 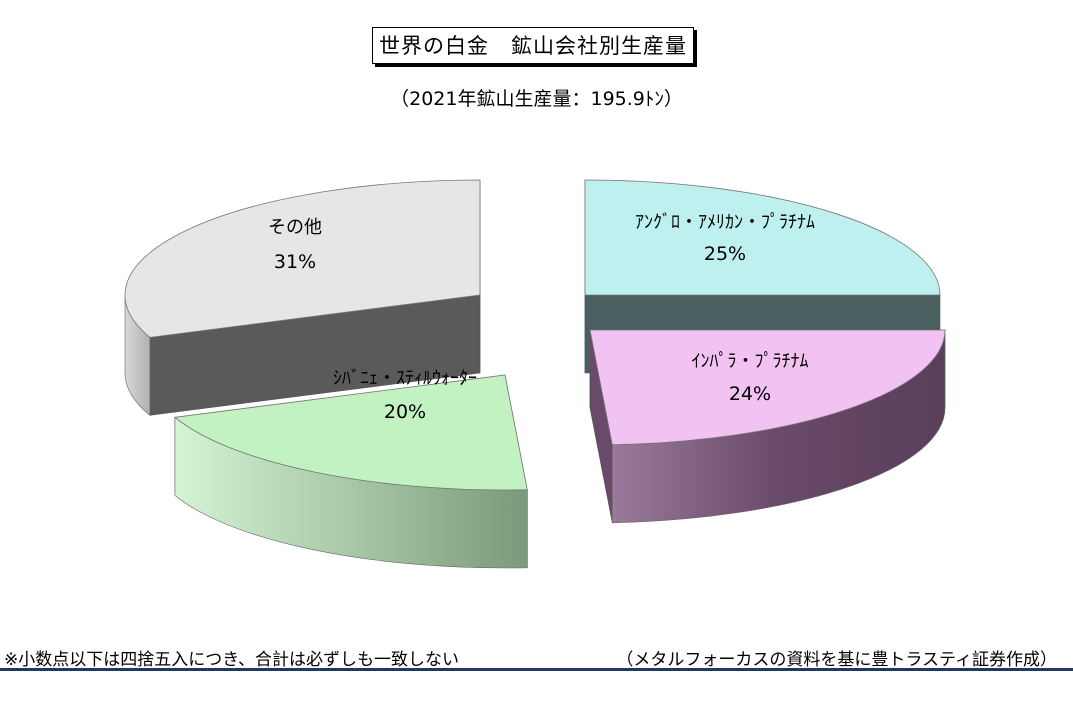 What do you see at coordinates (295, 227) in the screenshot?
I see `slice-label-others: その他` at bounding box center [295, 227].